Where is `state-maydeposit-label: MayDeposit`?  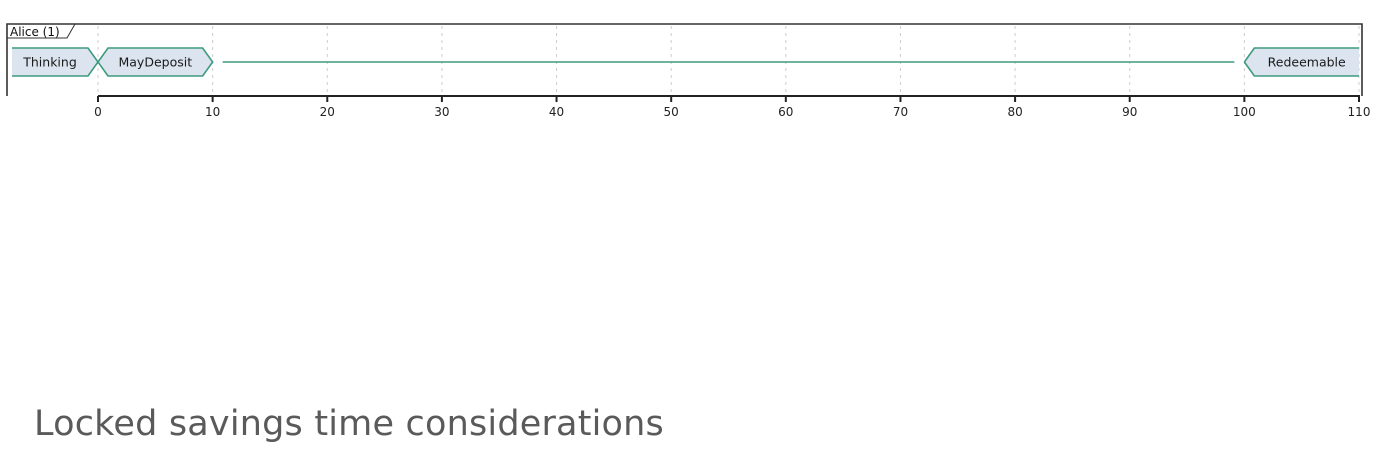
state-maydeposit-label: MayDeposit is located at coordinates (155, 62).